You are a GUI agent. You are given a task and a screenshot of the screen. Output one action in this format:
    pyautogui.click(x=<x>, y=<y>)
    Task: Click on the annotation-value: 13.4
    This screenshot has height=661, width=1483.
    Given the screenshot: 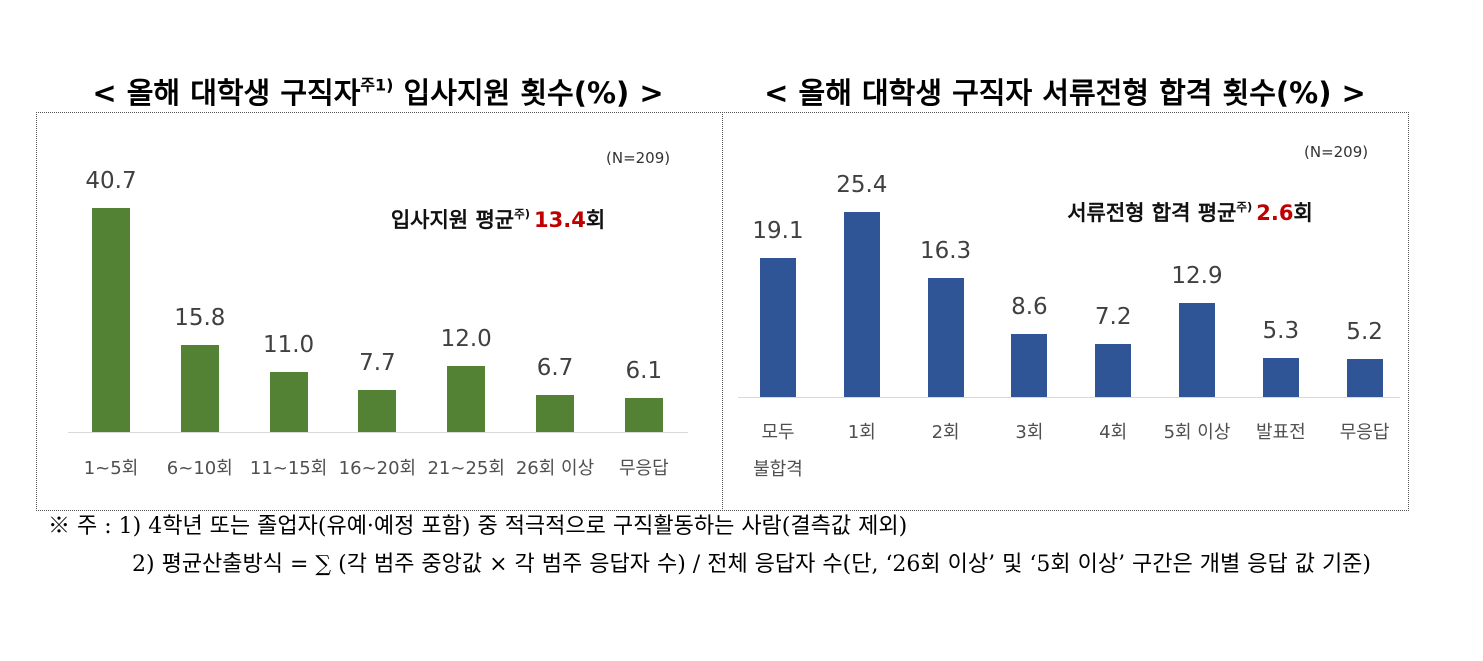 What is the action you would take?
    pyautogui.click(x=559, y=220)
    